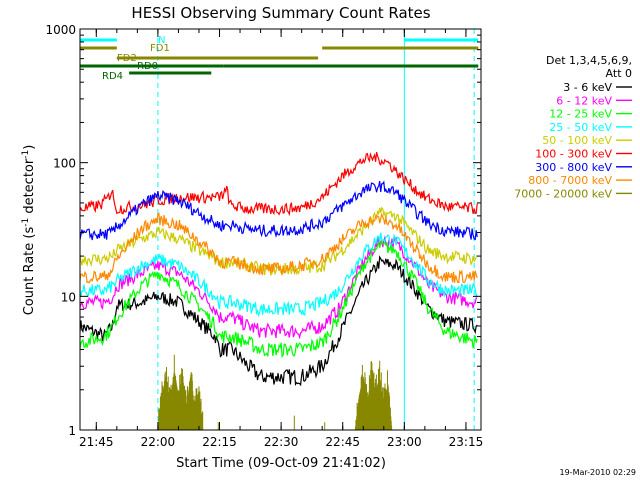  I want to click on y-axis-label-sup2: -1, so click(26, 154).